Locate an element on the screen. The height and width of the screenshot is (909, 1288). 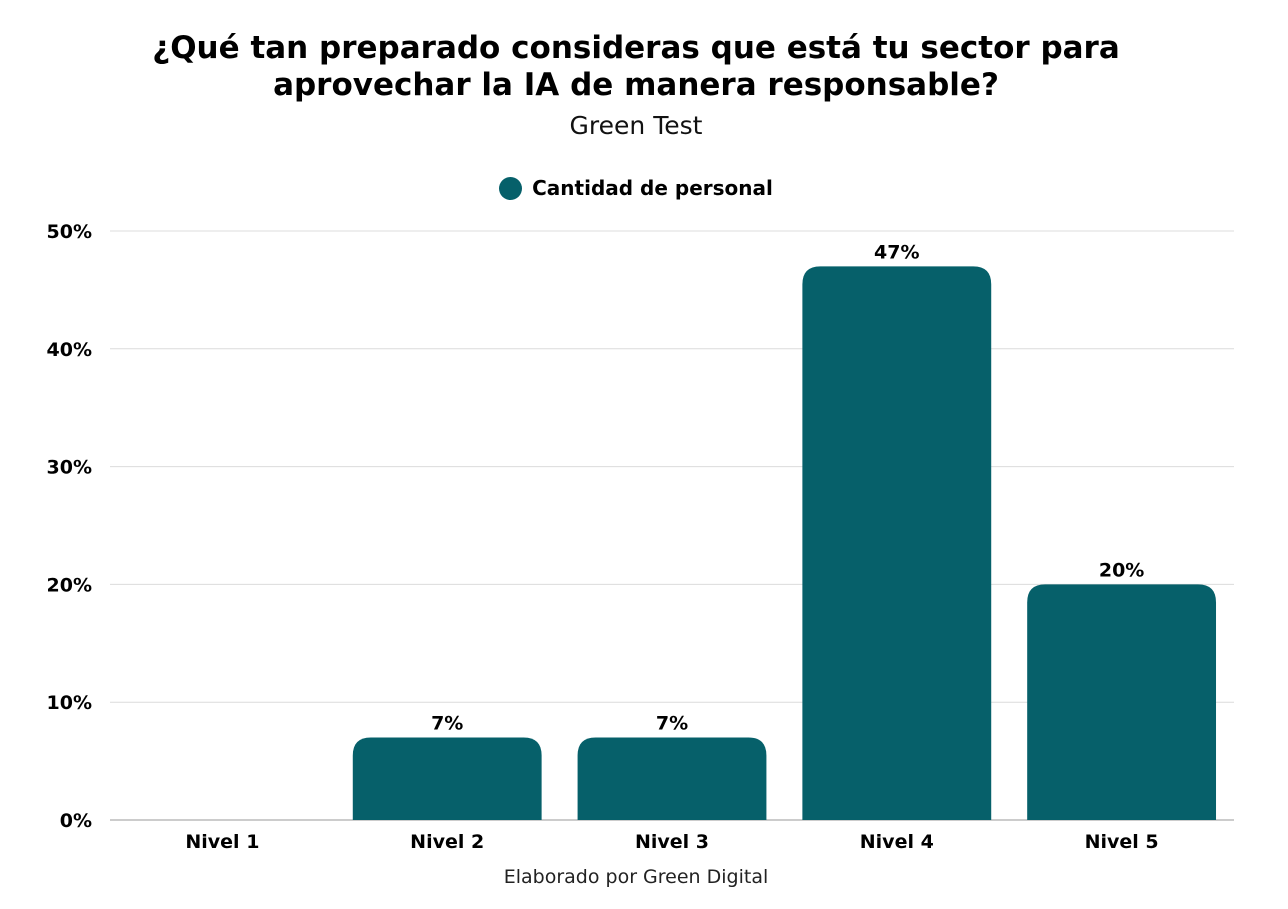
y-axis: 0% 10% 20% 30% 40% 50% is located at coordinates (69, 526).